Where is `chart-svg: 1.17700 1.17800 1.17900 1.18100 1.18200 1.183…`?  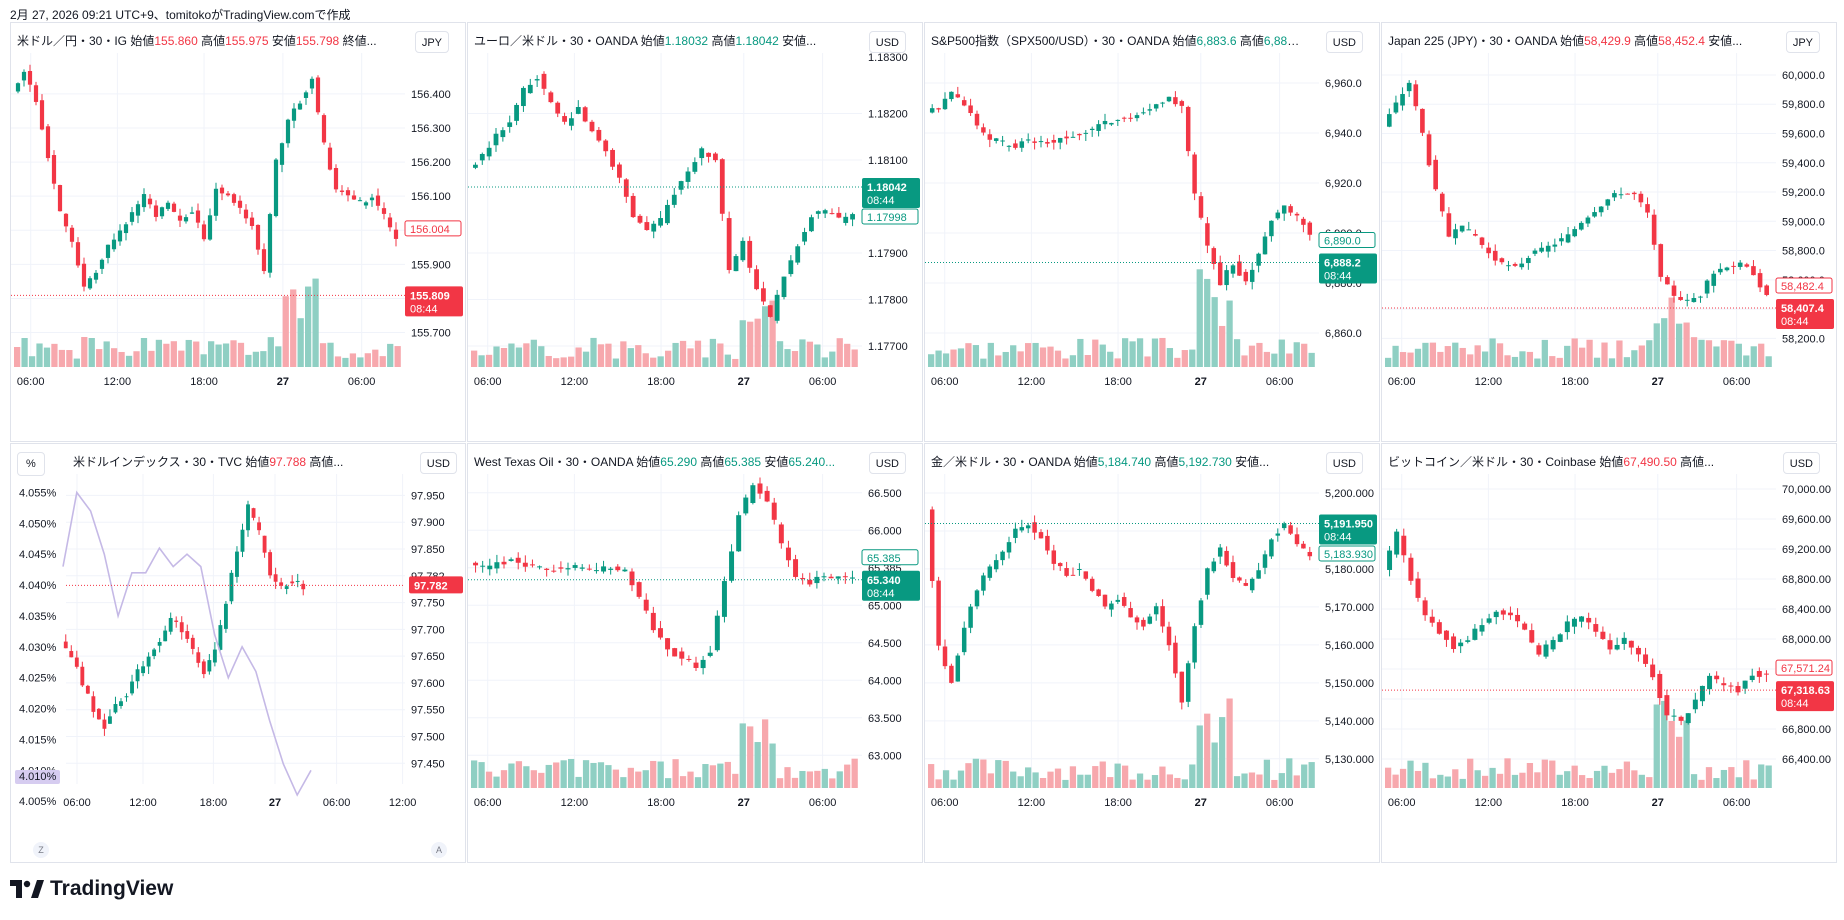 chart-svg: 1.17700 1.17800 1.17900 1.18100 1.18200 1.183… is located at coordinates (695, 232).